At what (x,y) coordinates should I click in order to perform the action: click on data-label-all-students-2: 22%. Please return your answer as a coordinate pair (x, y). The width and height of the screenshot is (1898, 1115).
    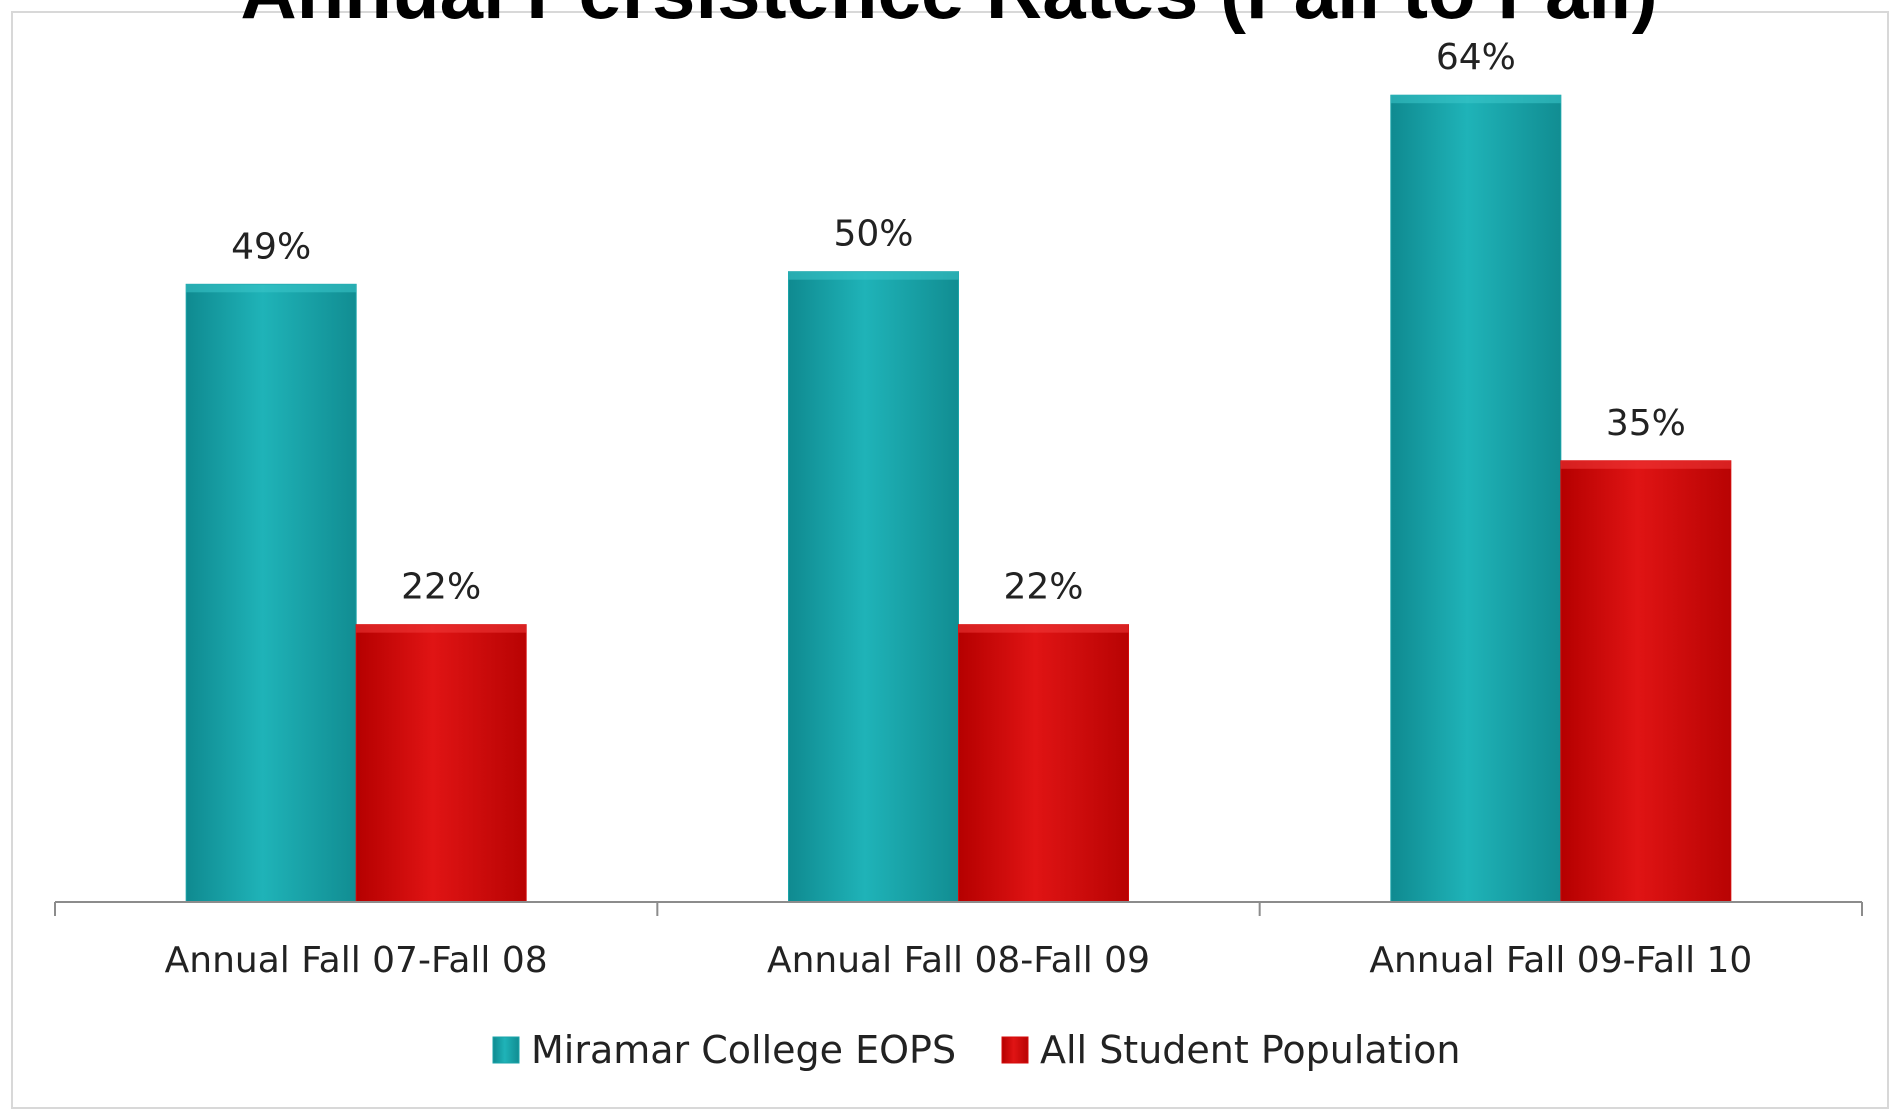
    Looking at the image, I should click on (1043, 587).